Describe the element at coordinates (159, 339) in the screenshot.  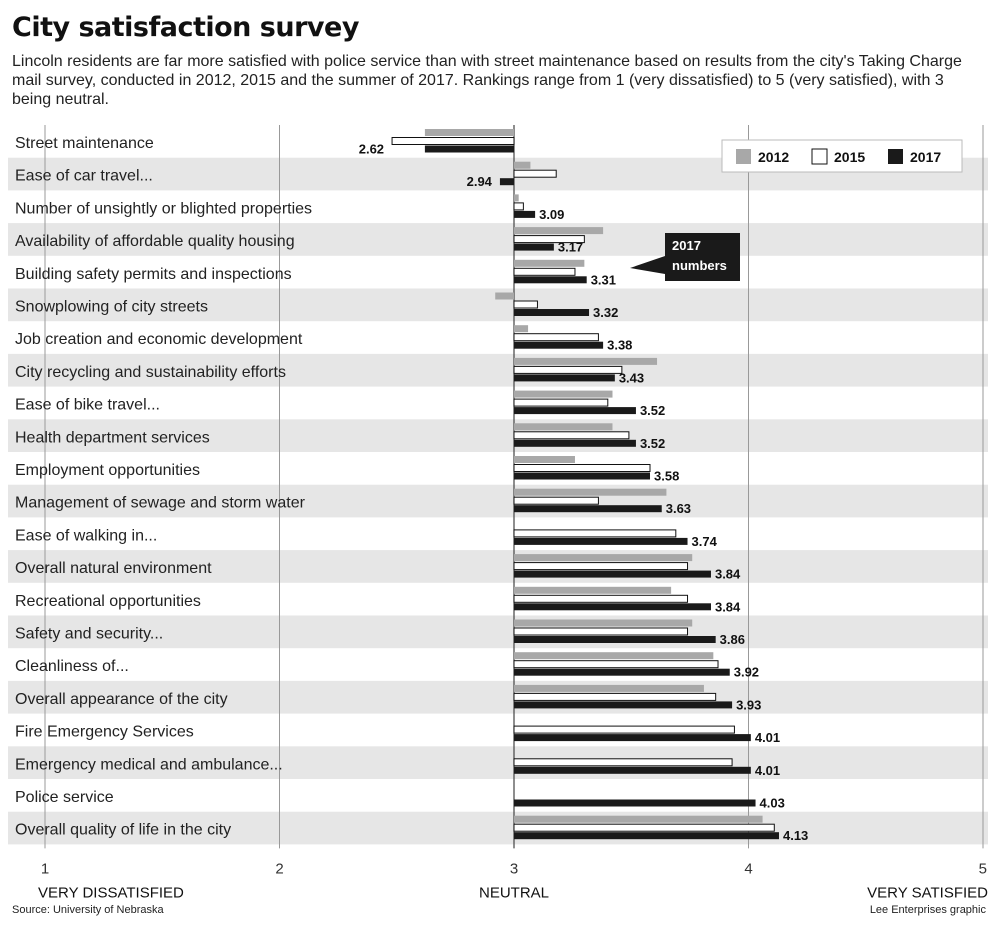
I see `category-label: Job creation and economic development` at that location.